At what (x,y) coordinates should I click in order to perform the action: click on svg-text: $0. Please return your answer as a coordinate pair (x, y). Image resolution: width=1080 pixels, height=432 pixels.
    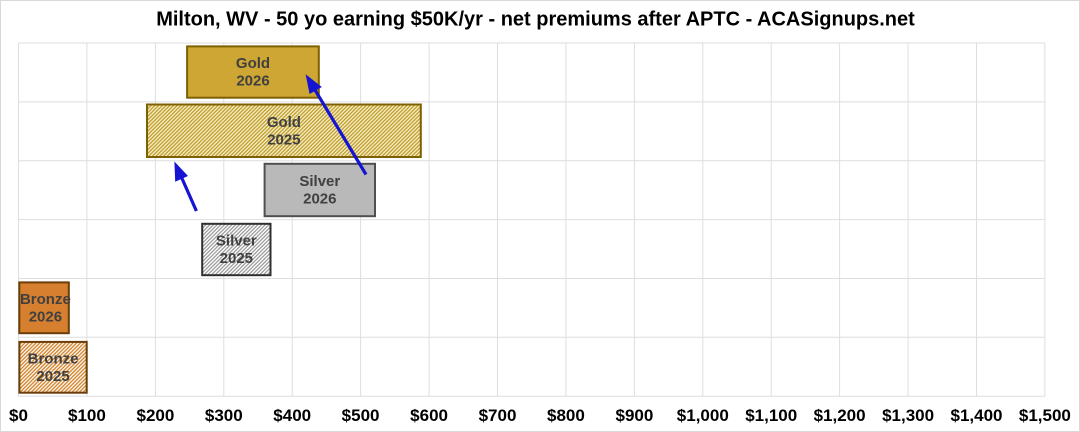
    Looking at the image, I should click on (18, 415).